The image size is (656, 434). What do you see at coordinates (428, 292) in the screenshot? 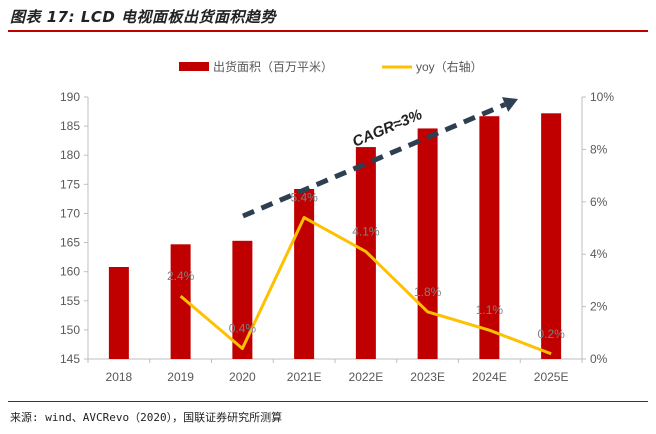
I see `yoy-data-label: 1.8%` at bounding box center [428, 292].